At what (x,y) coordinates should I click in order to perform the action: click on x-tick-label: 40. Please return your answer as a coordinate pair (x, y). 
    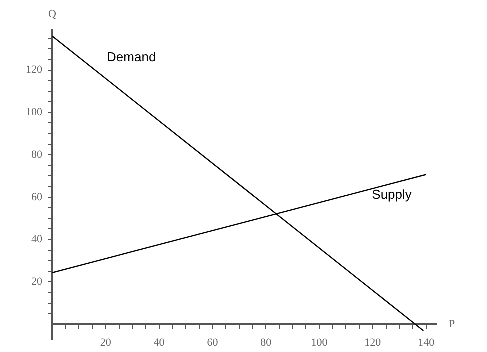
    Looking at the image, I should click on (160, 343).